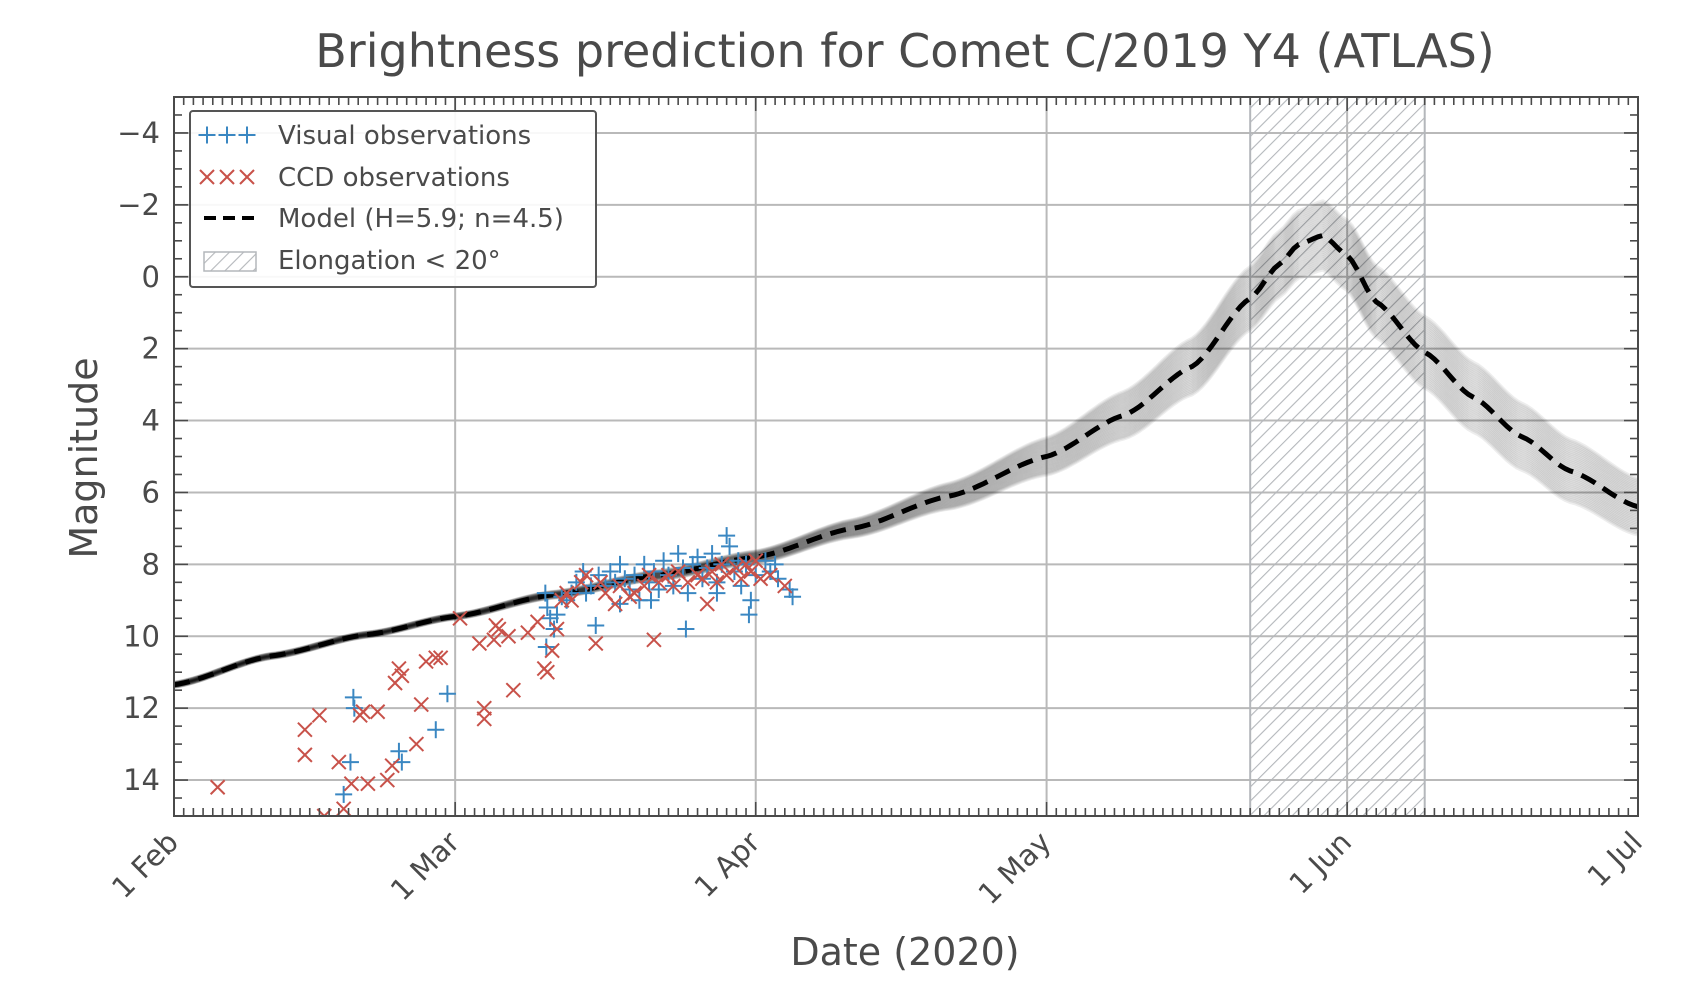 Image resolution: width=1697 pixels, height=1000 pixels. I want to click on y-tick-label-1: −2, so click(138, 205).